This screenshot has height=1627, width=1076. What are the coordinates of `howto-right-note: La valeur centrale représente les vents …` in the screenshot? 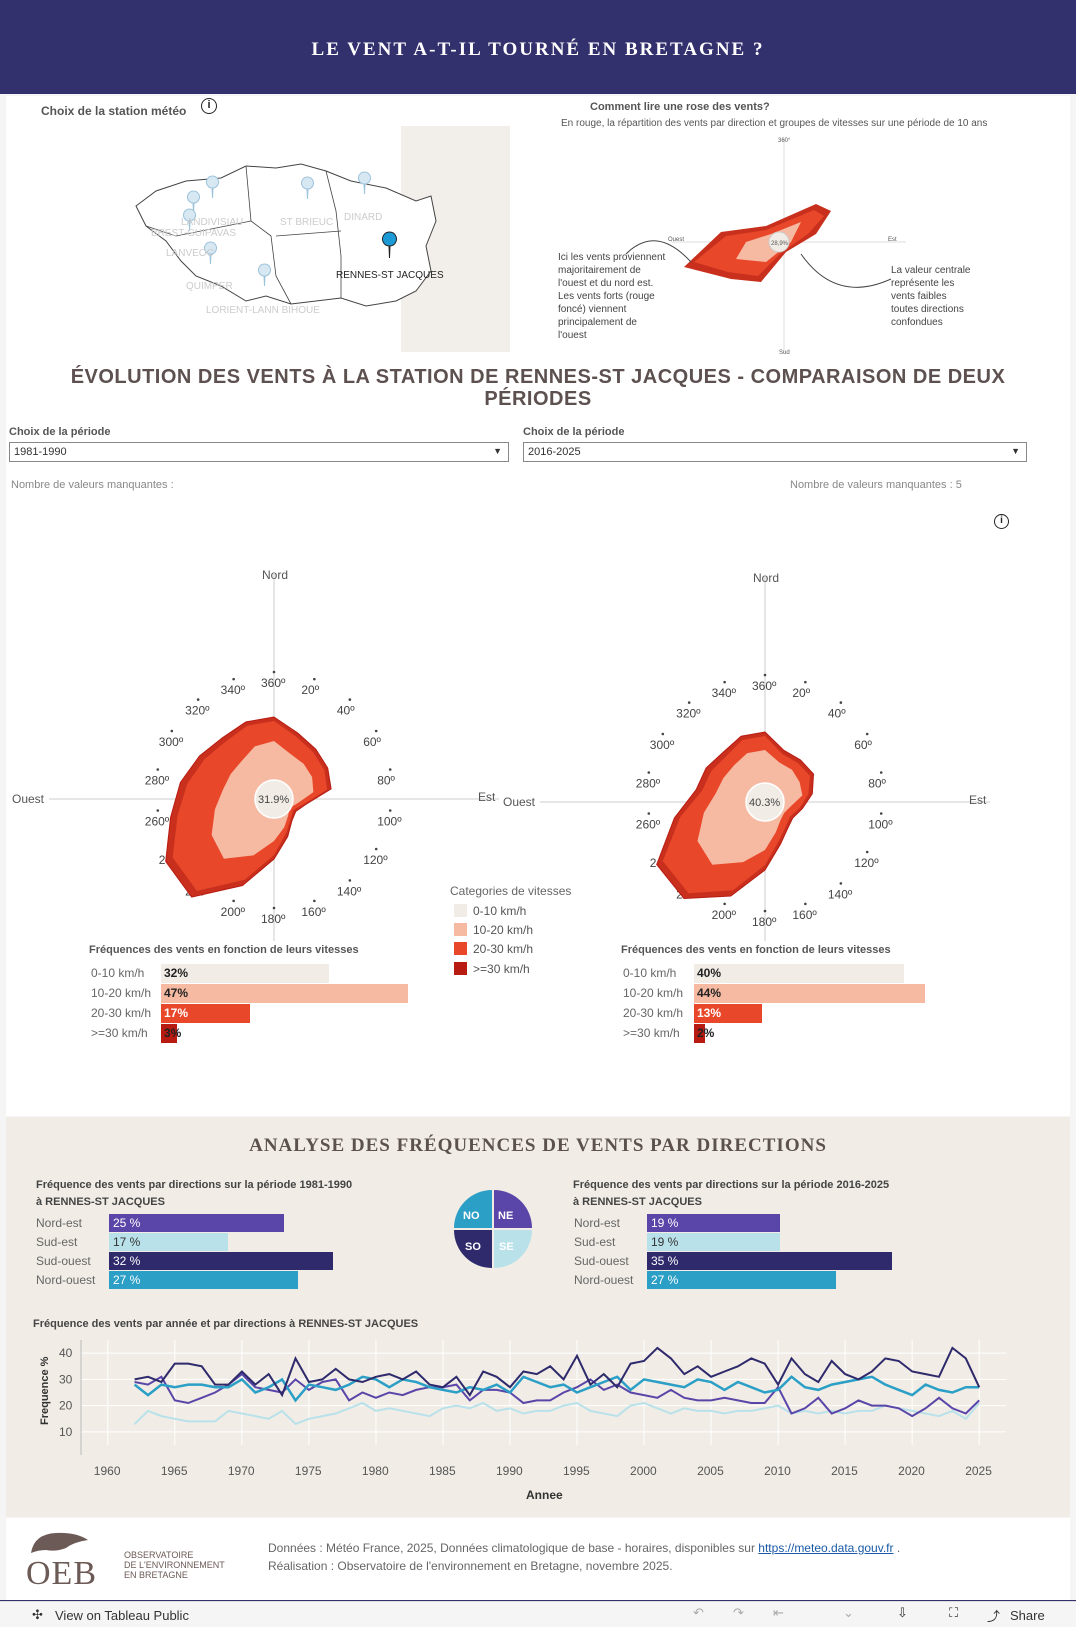 It's located at (931, 296).